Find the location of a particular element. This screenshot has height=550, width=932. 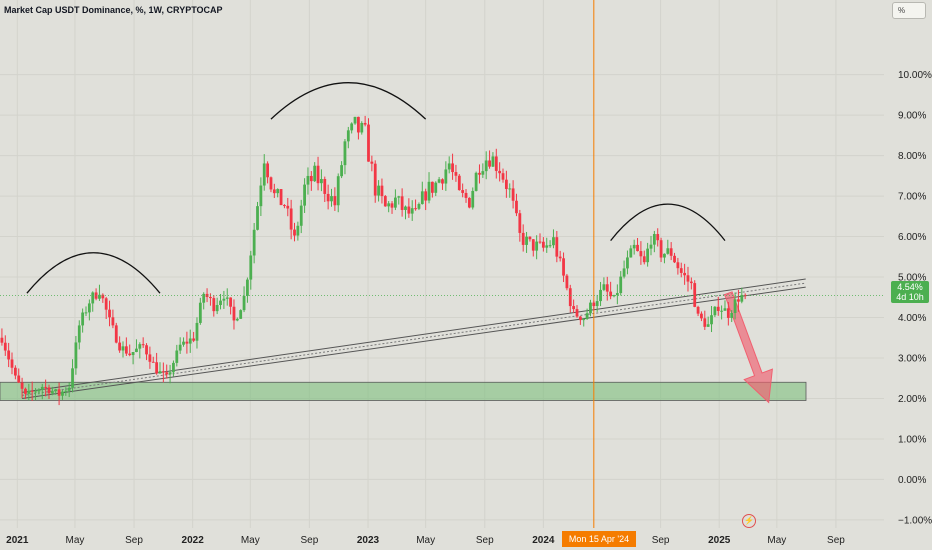

x-tick-label: 2023 is located at coordinates (368, 540).